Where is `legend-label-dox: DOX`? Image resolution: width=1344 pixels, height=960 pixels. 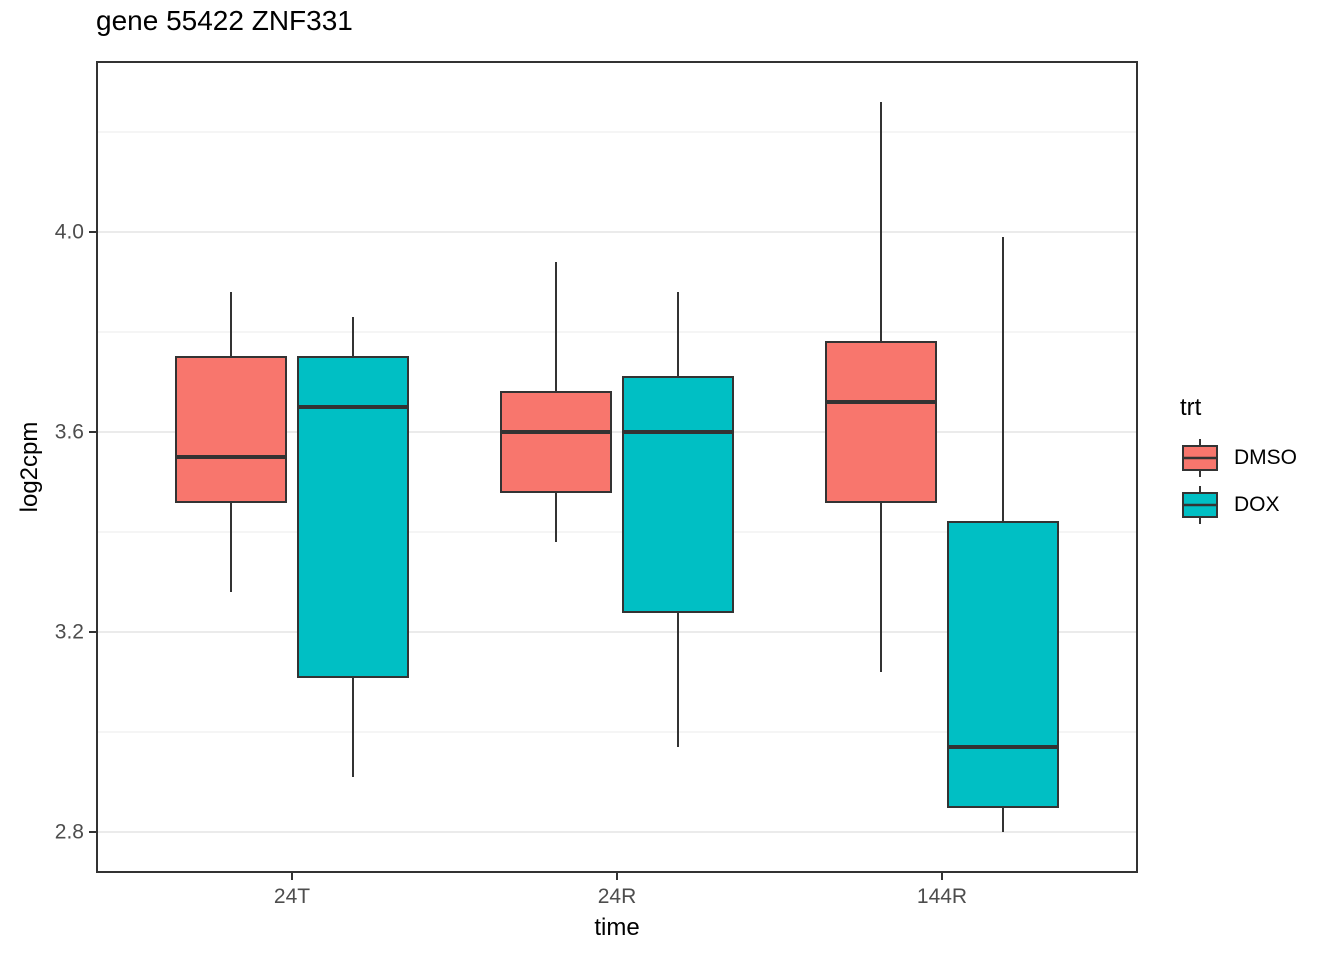 legend-label-dox: DOX is located at coordinates (1257, 504).